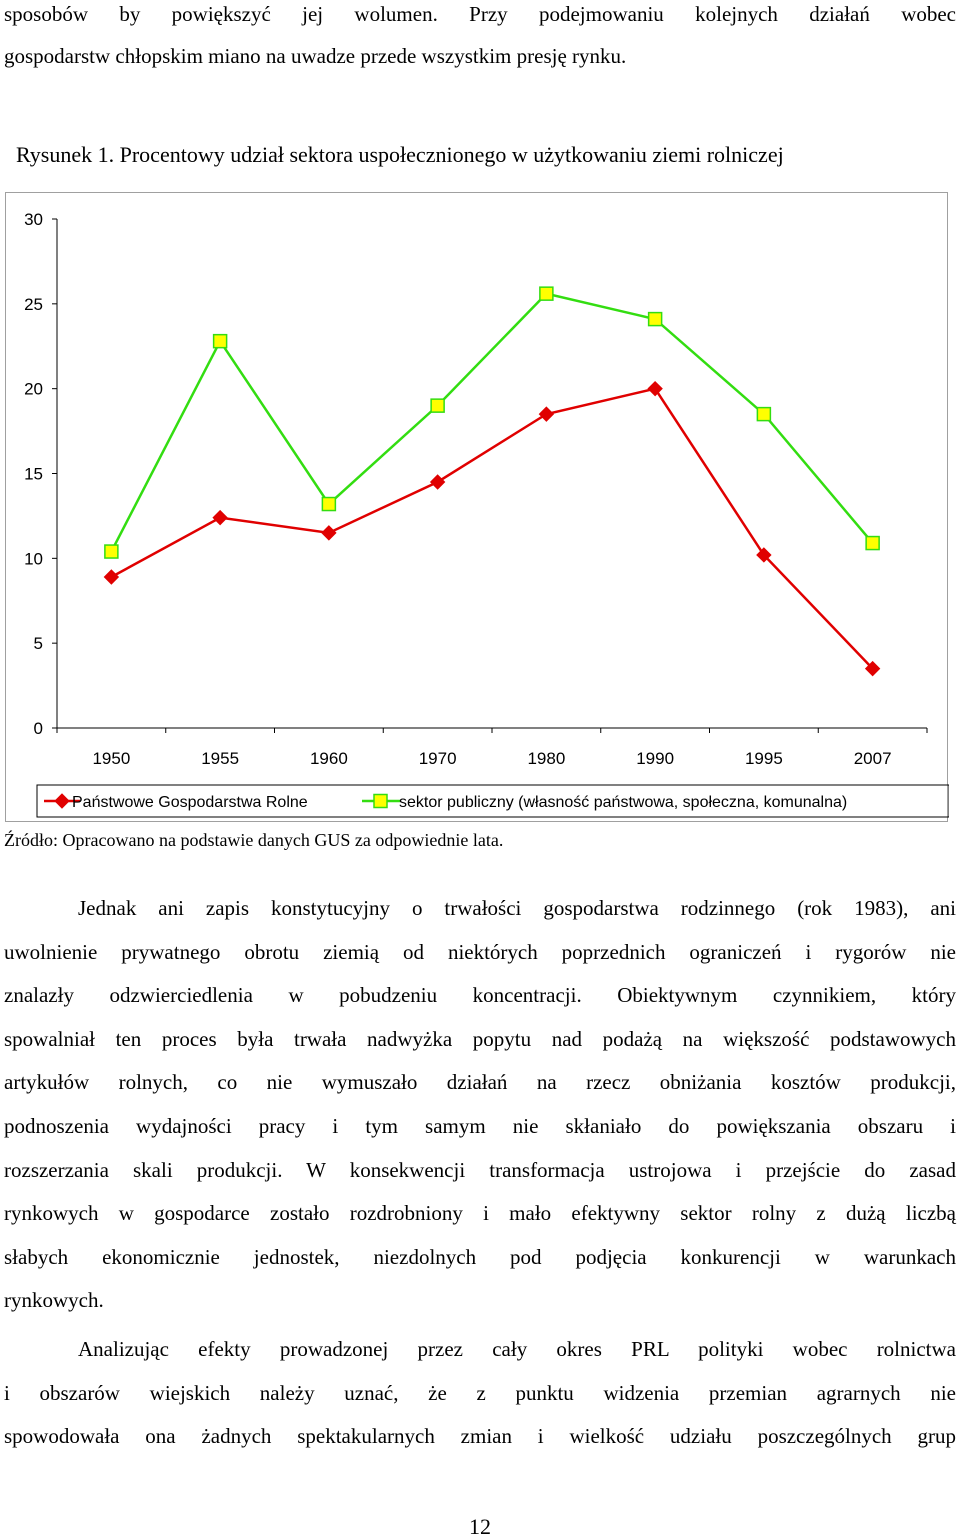 The width and height of the screenshot is (960, 1540). What do you see at coordinates (438, 758) in the screenshot?
I see `x-tick-label: 1970` at bounding box center [438, 758].